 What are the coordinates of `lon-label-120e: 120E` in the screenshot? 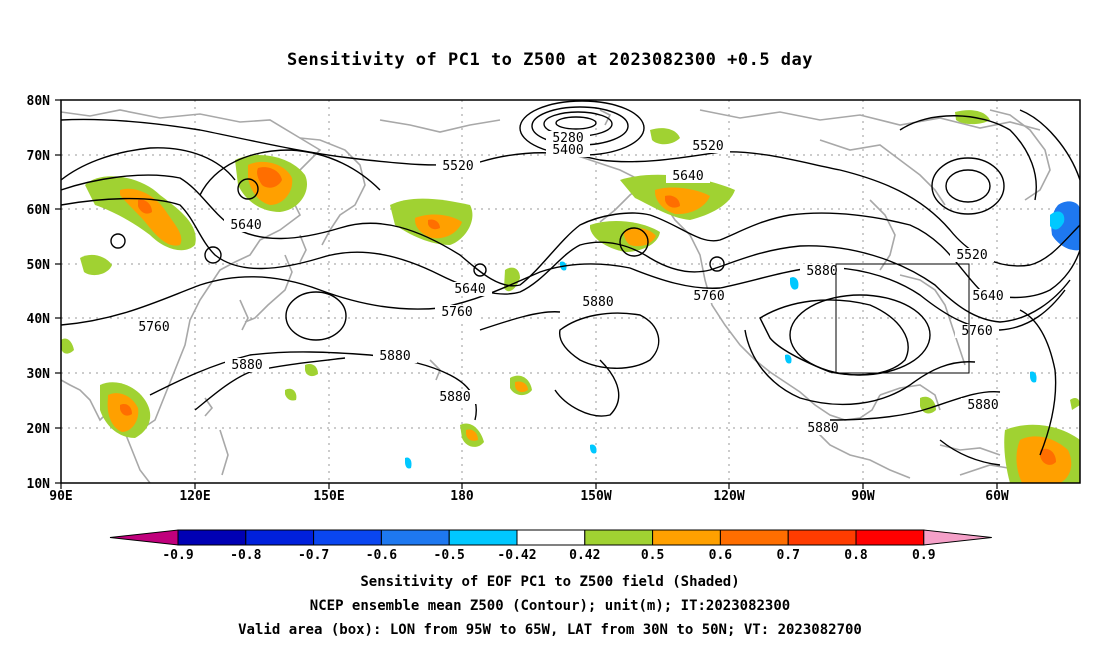 It's located at (194, 496).